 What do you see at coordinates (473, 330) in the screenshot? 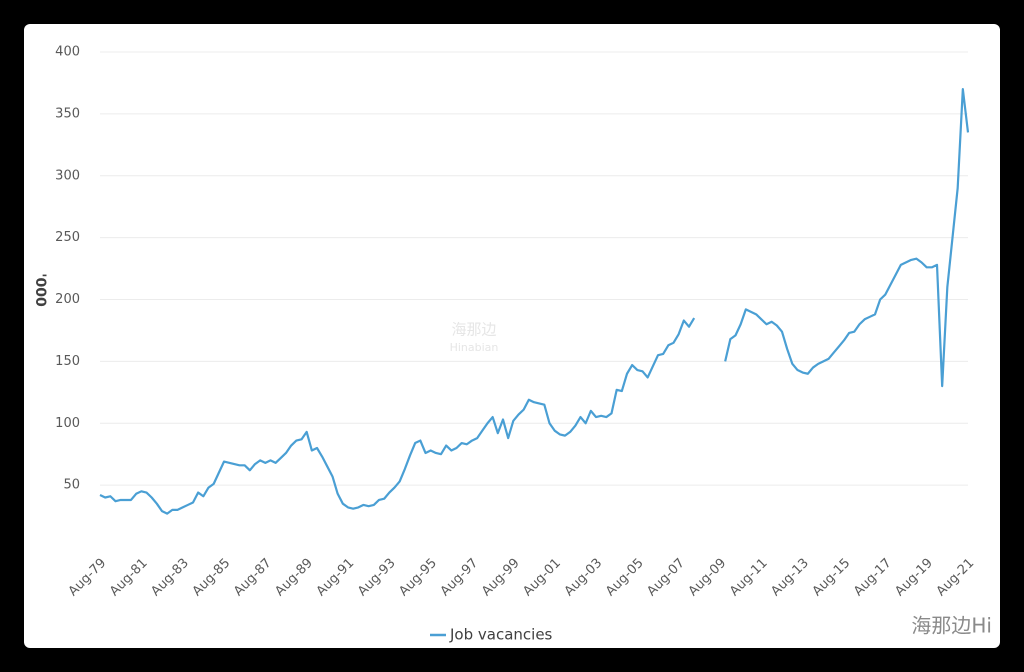
I see `watermark: 海那边` at bounding box center [473, 330].